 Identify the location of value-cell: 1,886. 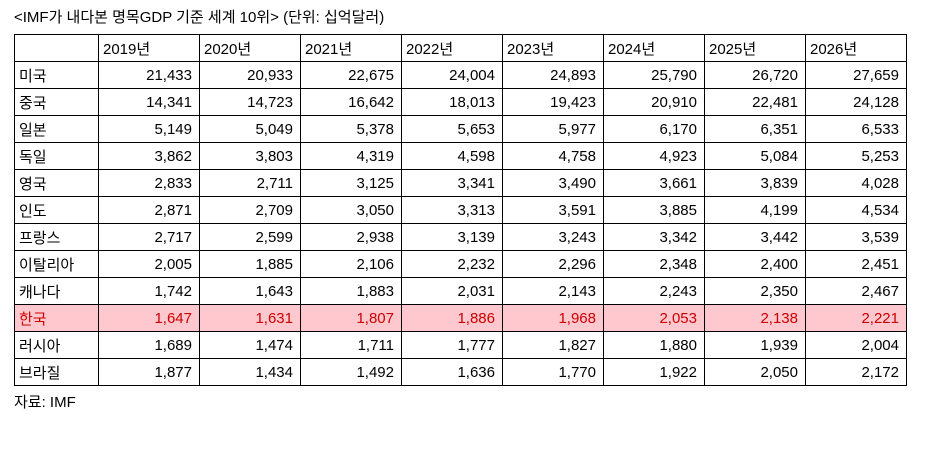
(452, 318).